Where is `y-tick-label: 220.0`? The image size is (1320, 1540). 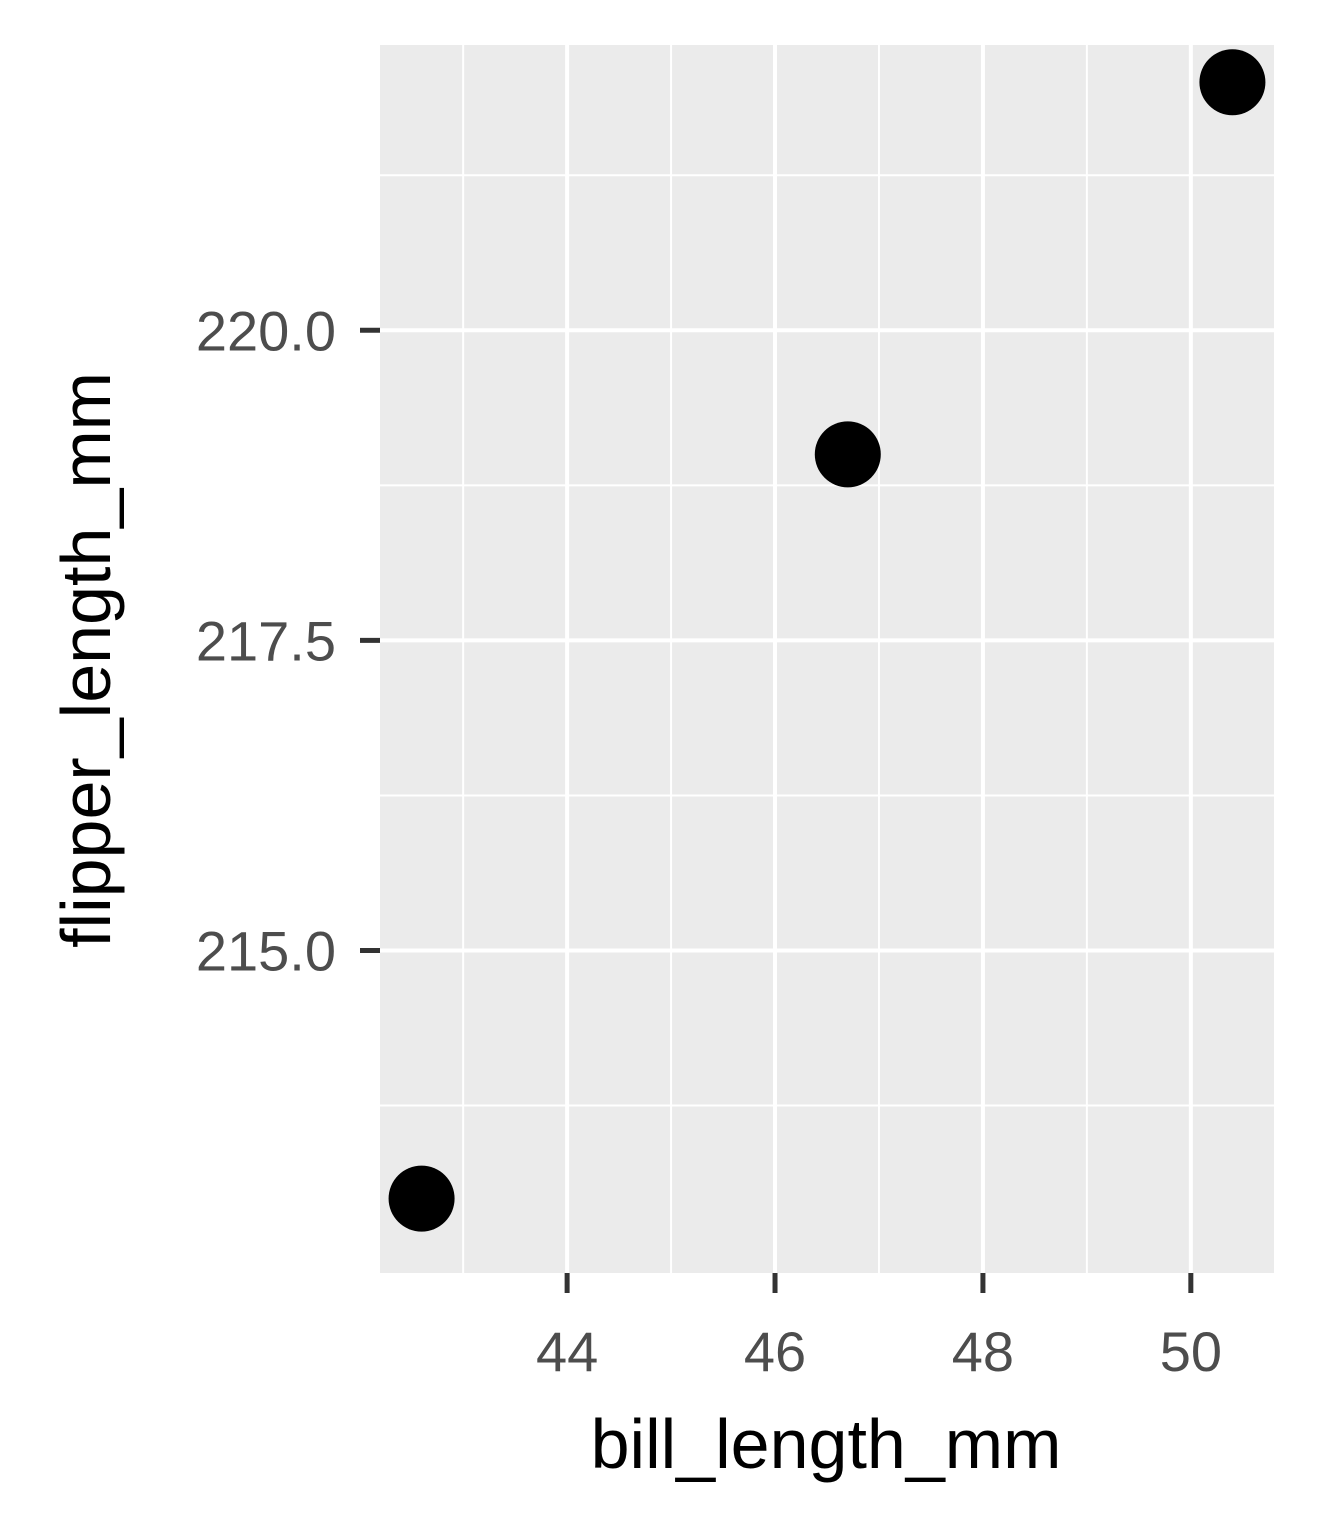 y-tick-label: 220.0 is located at coordinates (266, 330).